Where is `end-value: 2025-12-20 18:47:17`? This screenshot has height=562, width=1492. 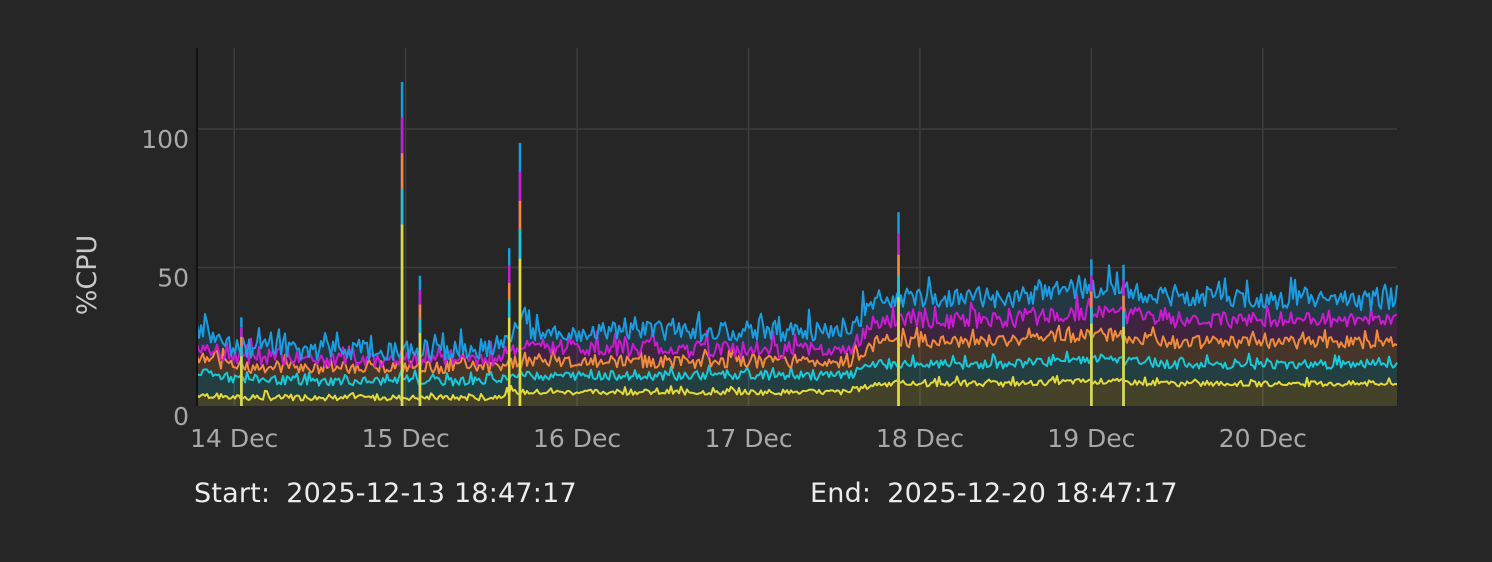 end-value: 2025-12-20 18:47:17 is located at coordinates (1032, 493).